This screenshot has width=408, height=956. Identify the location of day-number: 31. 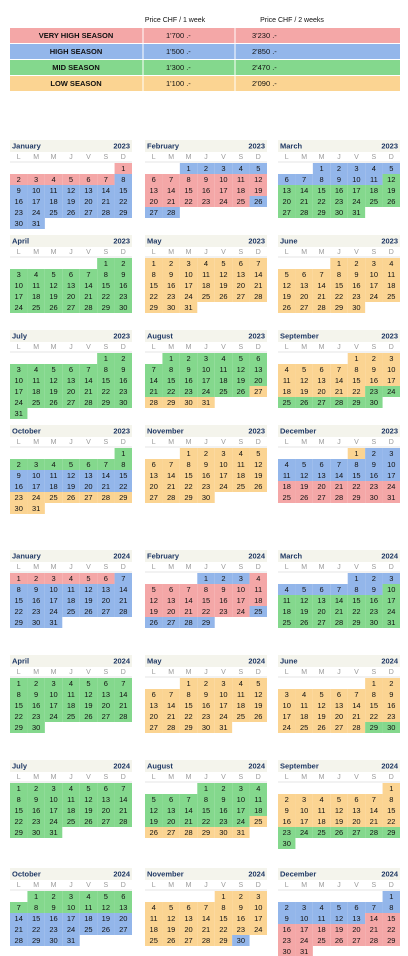
(71, 940).